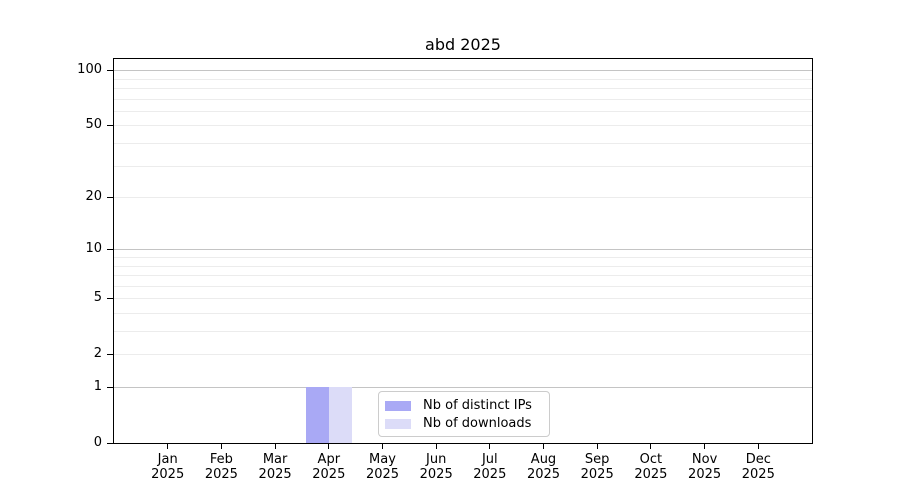 The width and height of the screenshot is (900, 500). I want to click on x-axis-tick-label: Oct 2025, so click(651, 467).